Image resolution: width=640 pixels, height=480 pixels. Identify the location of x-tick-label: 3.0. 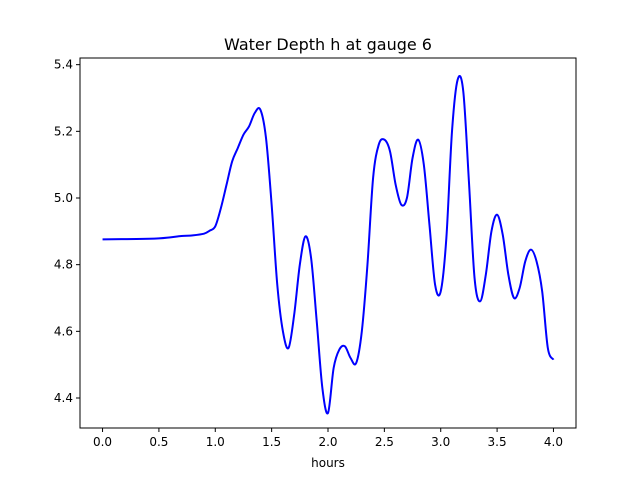
(440, 442).